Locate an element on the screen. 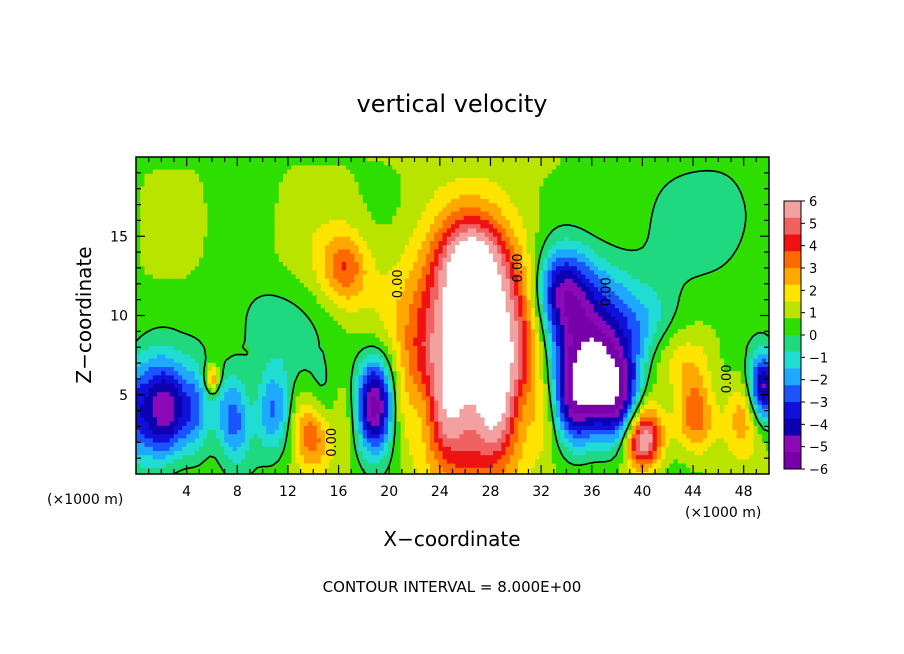  contour-interval-note: CONTOUR INTERVAL = 8.000E+00 is located at coordinates (452, 587).